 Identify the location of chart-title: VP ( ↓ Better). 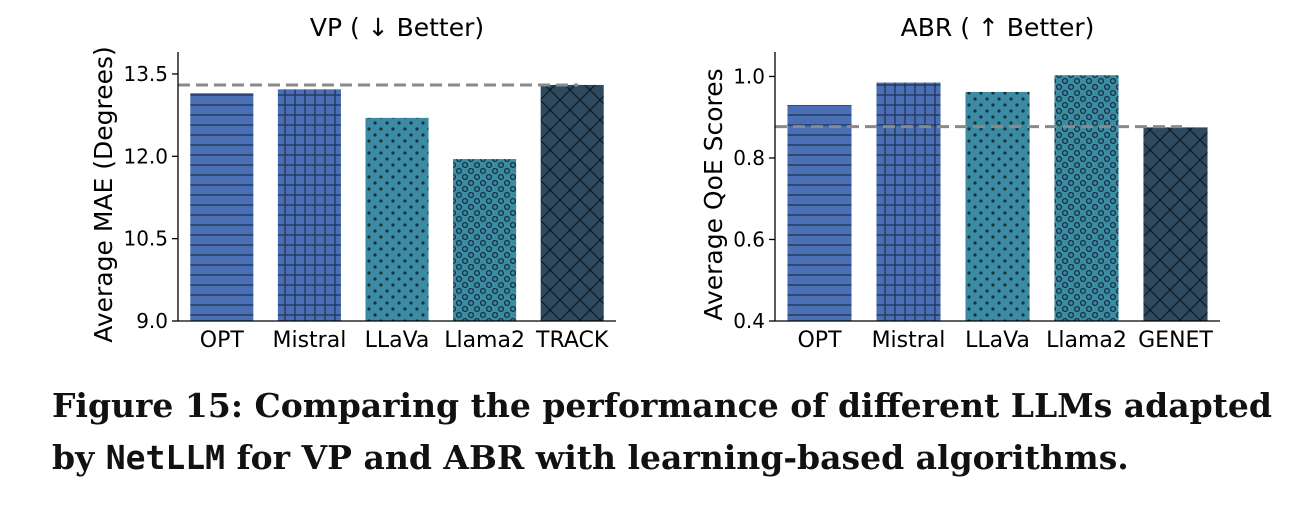
(397, 27).